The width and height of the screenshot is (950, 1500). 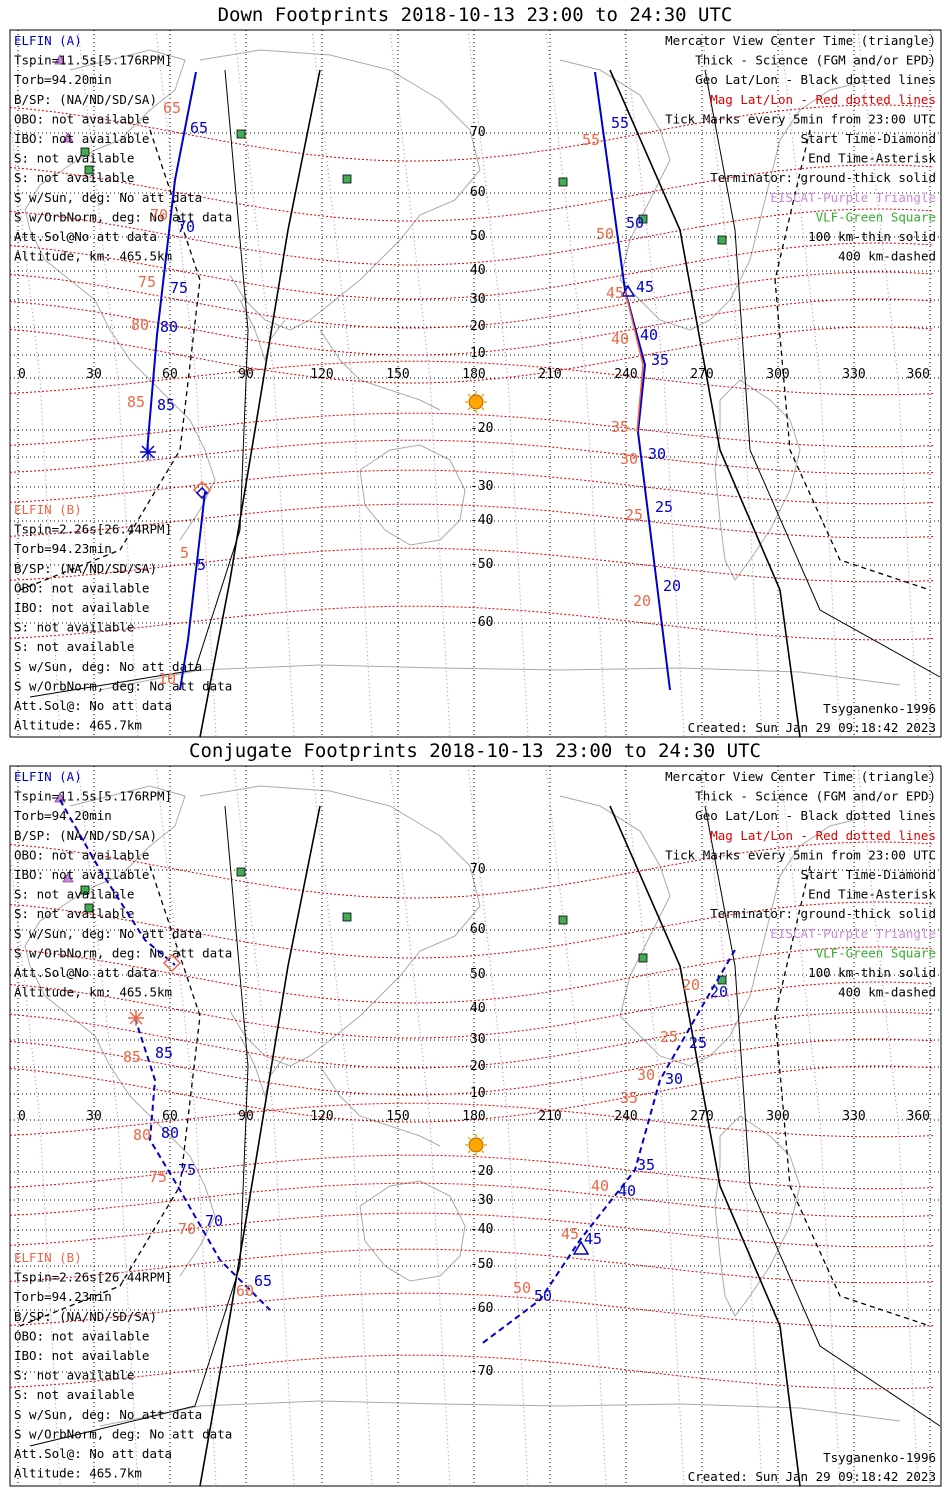 What do you see at coordinates (117, 882) in the screenshot?
I see `elfin-a-conj-track-northwest` at bounding box center [117, 882].